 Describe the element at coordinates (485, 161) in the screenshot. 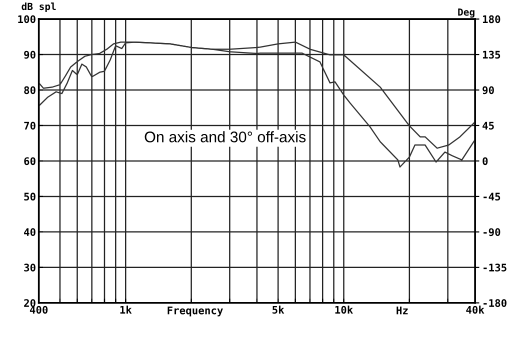

I see `y2-tick-label: 0` at that location.